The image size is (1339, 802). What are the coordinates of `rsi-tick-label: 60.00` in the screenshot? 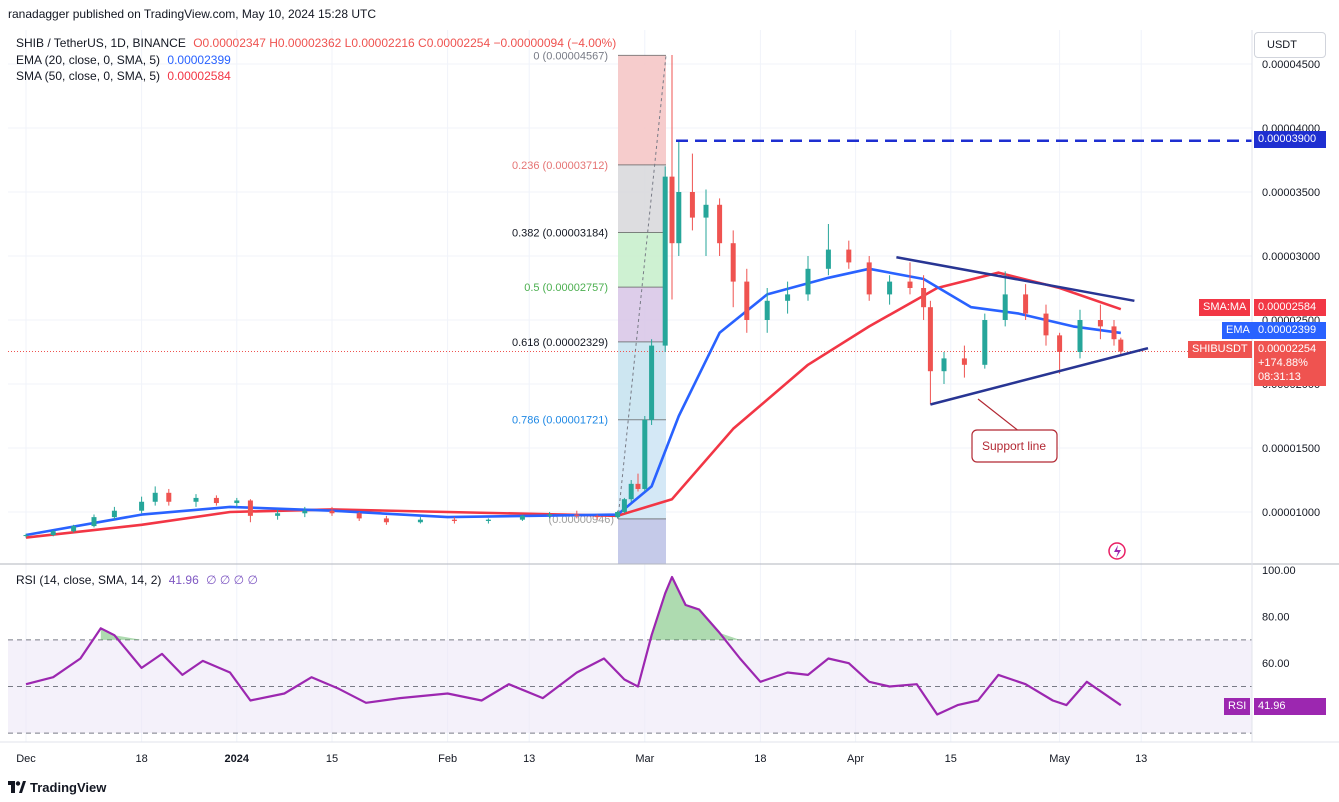 It's located at (1276, 664).